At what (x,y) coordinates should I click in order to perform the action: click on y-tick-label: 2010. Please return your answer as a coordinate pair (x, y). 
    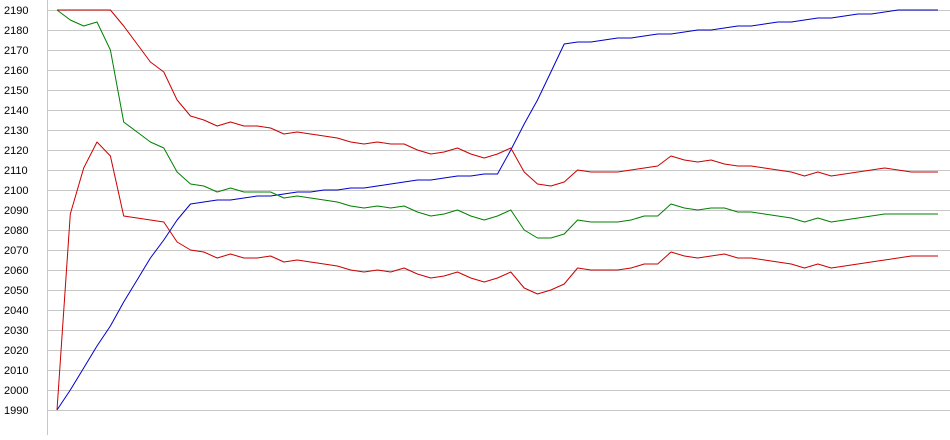
    Looking at the image, I should click on (16, 371).